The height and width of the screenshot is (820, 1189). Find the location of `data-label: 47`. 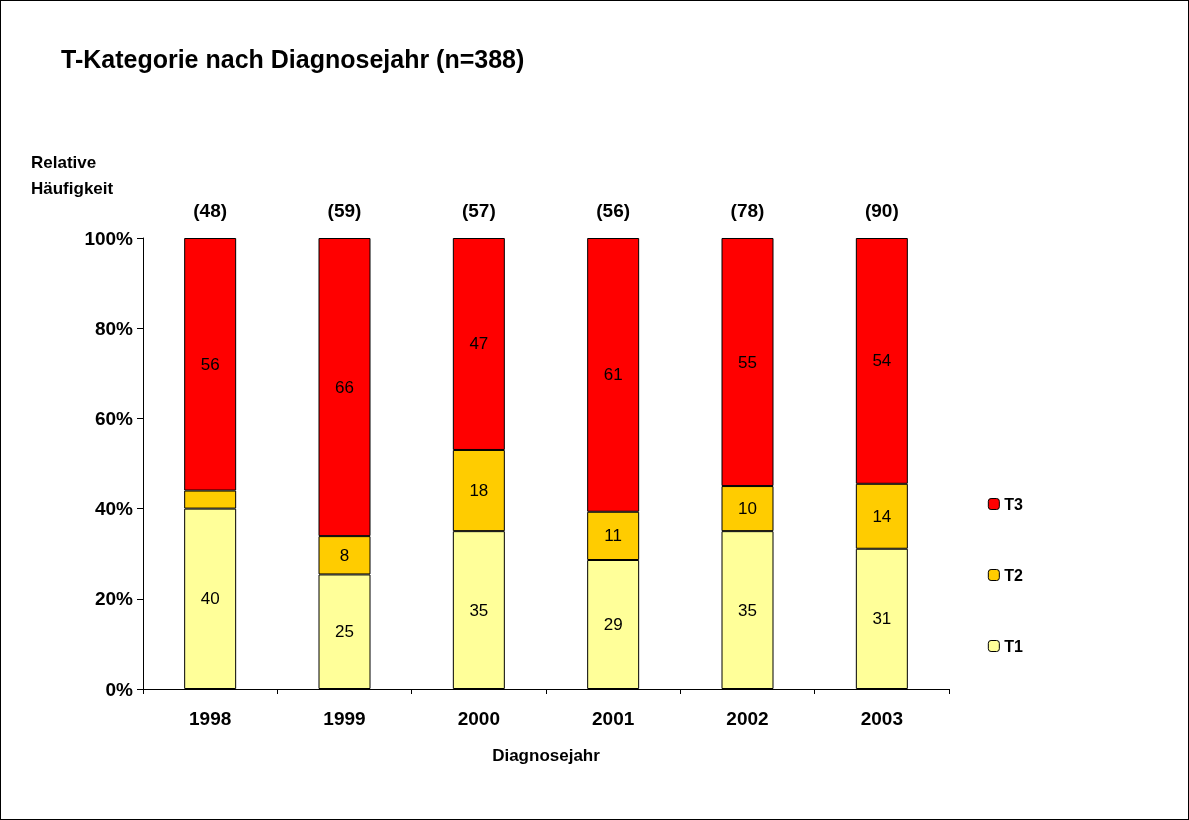

data-label: 47 is located at coordinates (479, 344).